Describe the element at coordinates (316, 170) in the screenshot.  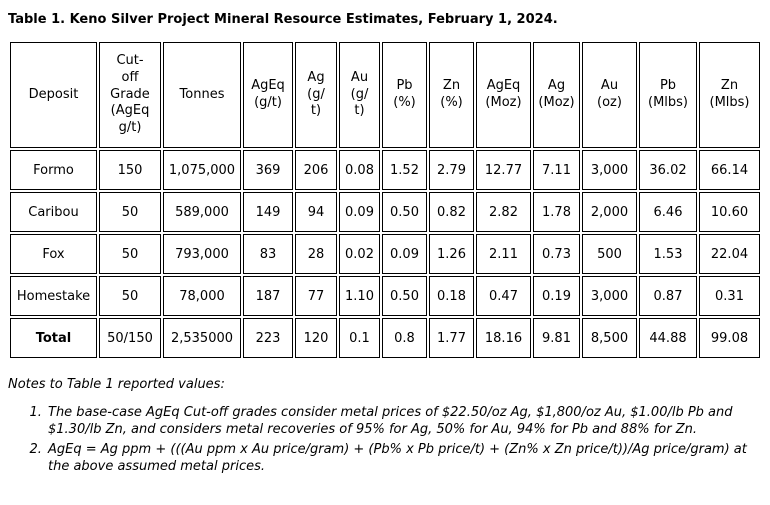
I see `value-cell: 206` at that location.